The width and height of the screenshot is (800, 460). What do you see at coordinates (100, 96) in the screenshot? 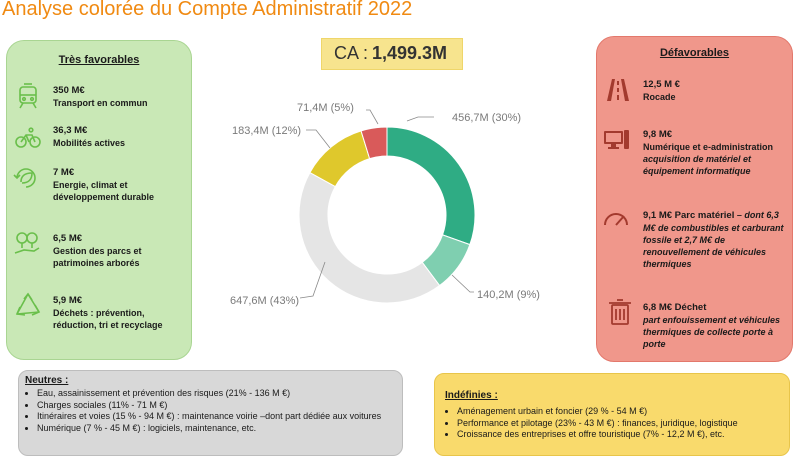
I see `favorable-item: 350 M€ Transport en commun` at bounding box center [100, 96].